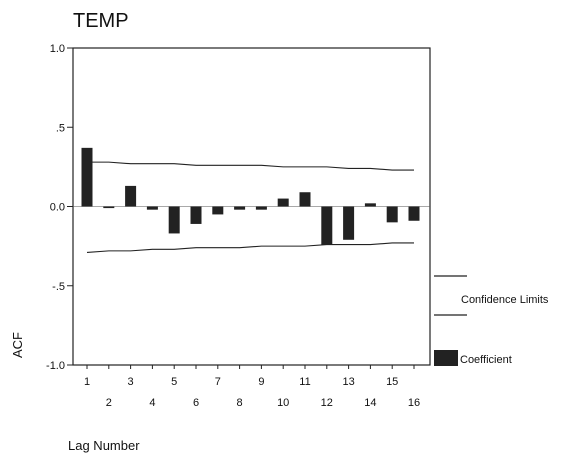 The width and height of the screenshot is (574, 461). What do you see at coordinates (250, 248) in the screenshot?
I see `confidence-limit-lower` at bounding box center [250, 248].